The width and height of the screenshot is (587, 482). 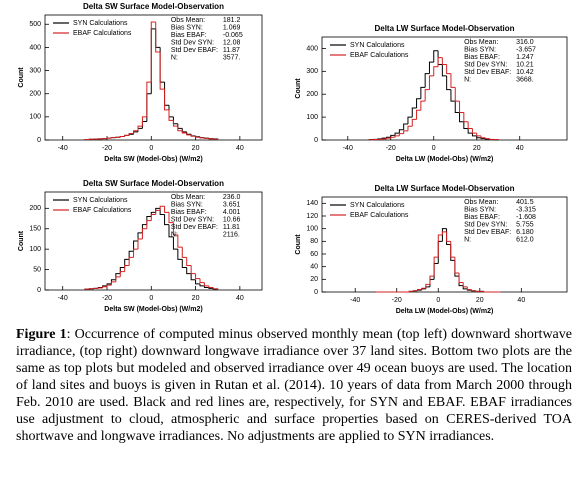 I want to click on stat-value: 10.21, so click(x=525, y=64).